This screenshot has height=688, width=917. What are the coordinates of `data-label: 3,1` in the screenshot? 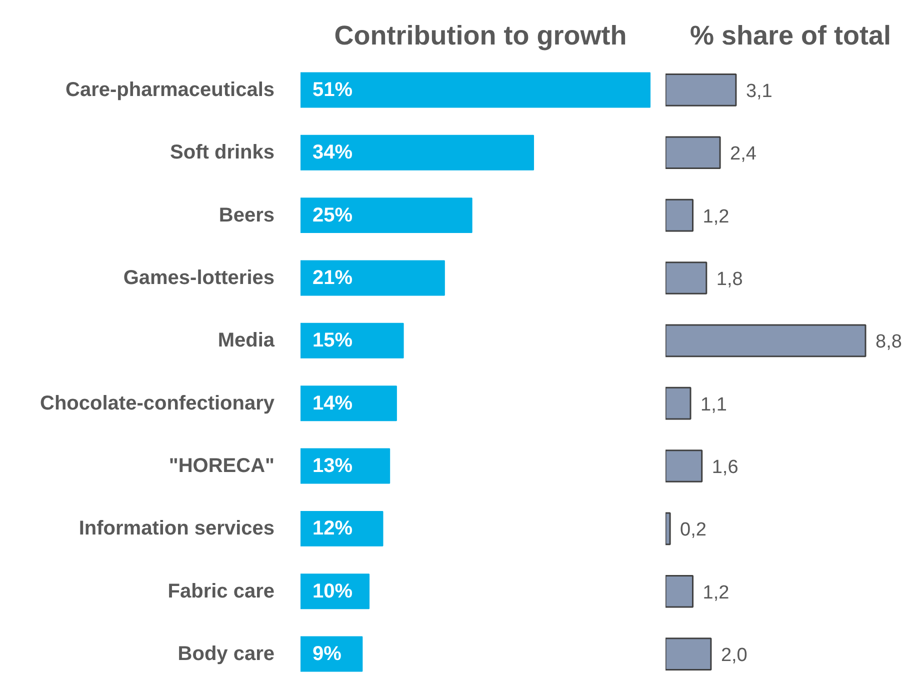 It's located at (759, 91).